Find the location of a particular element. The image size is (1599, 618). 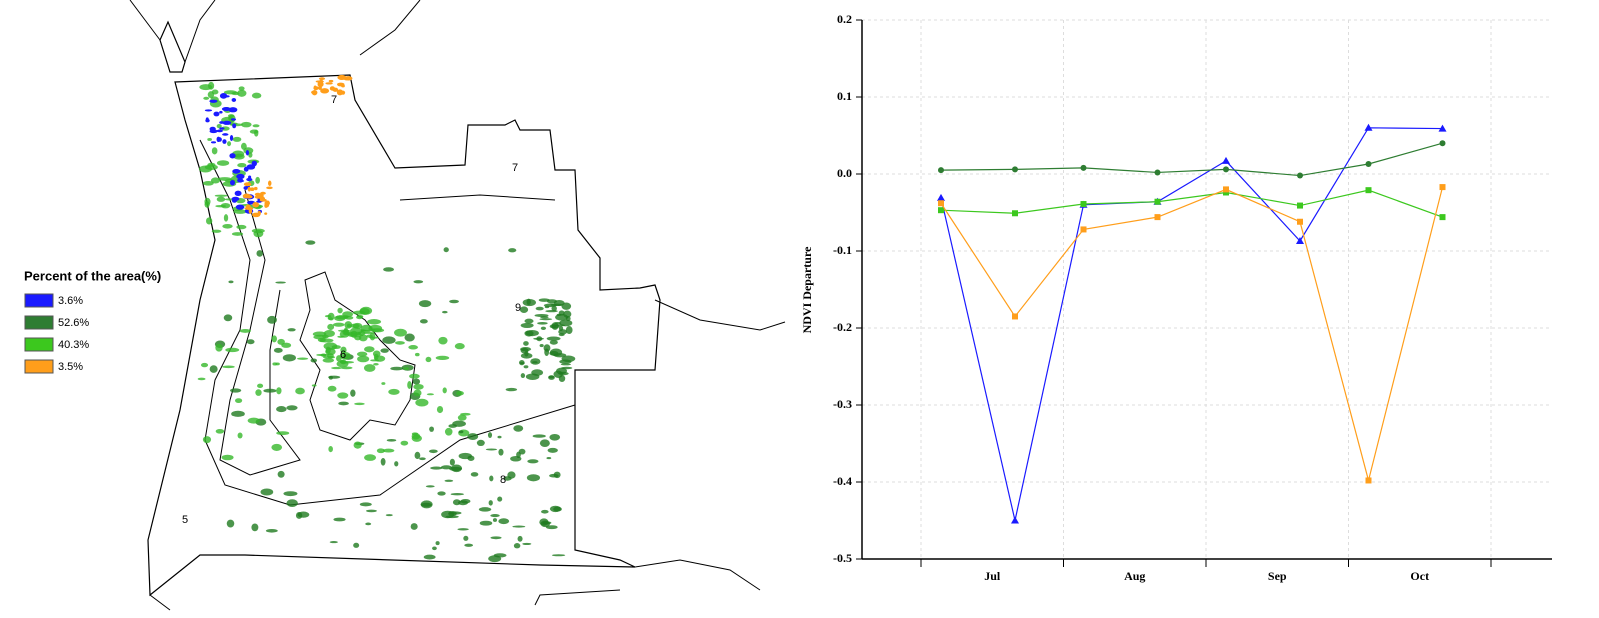

region-labels: 7 7 9 6 8 5 is located at coordinates (351, 310).